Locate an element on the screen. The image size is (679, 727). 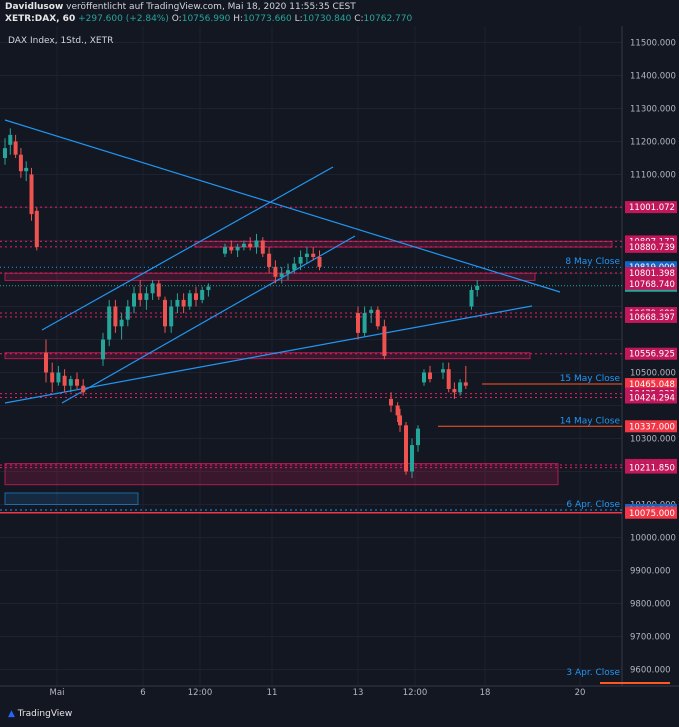
tradingview-logo-icon: ▲ is located at coordinates (11, 714).